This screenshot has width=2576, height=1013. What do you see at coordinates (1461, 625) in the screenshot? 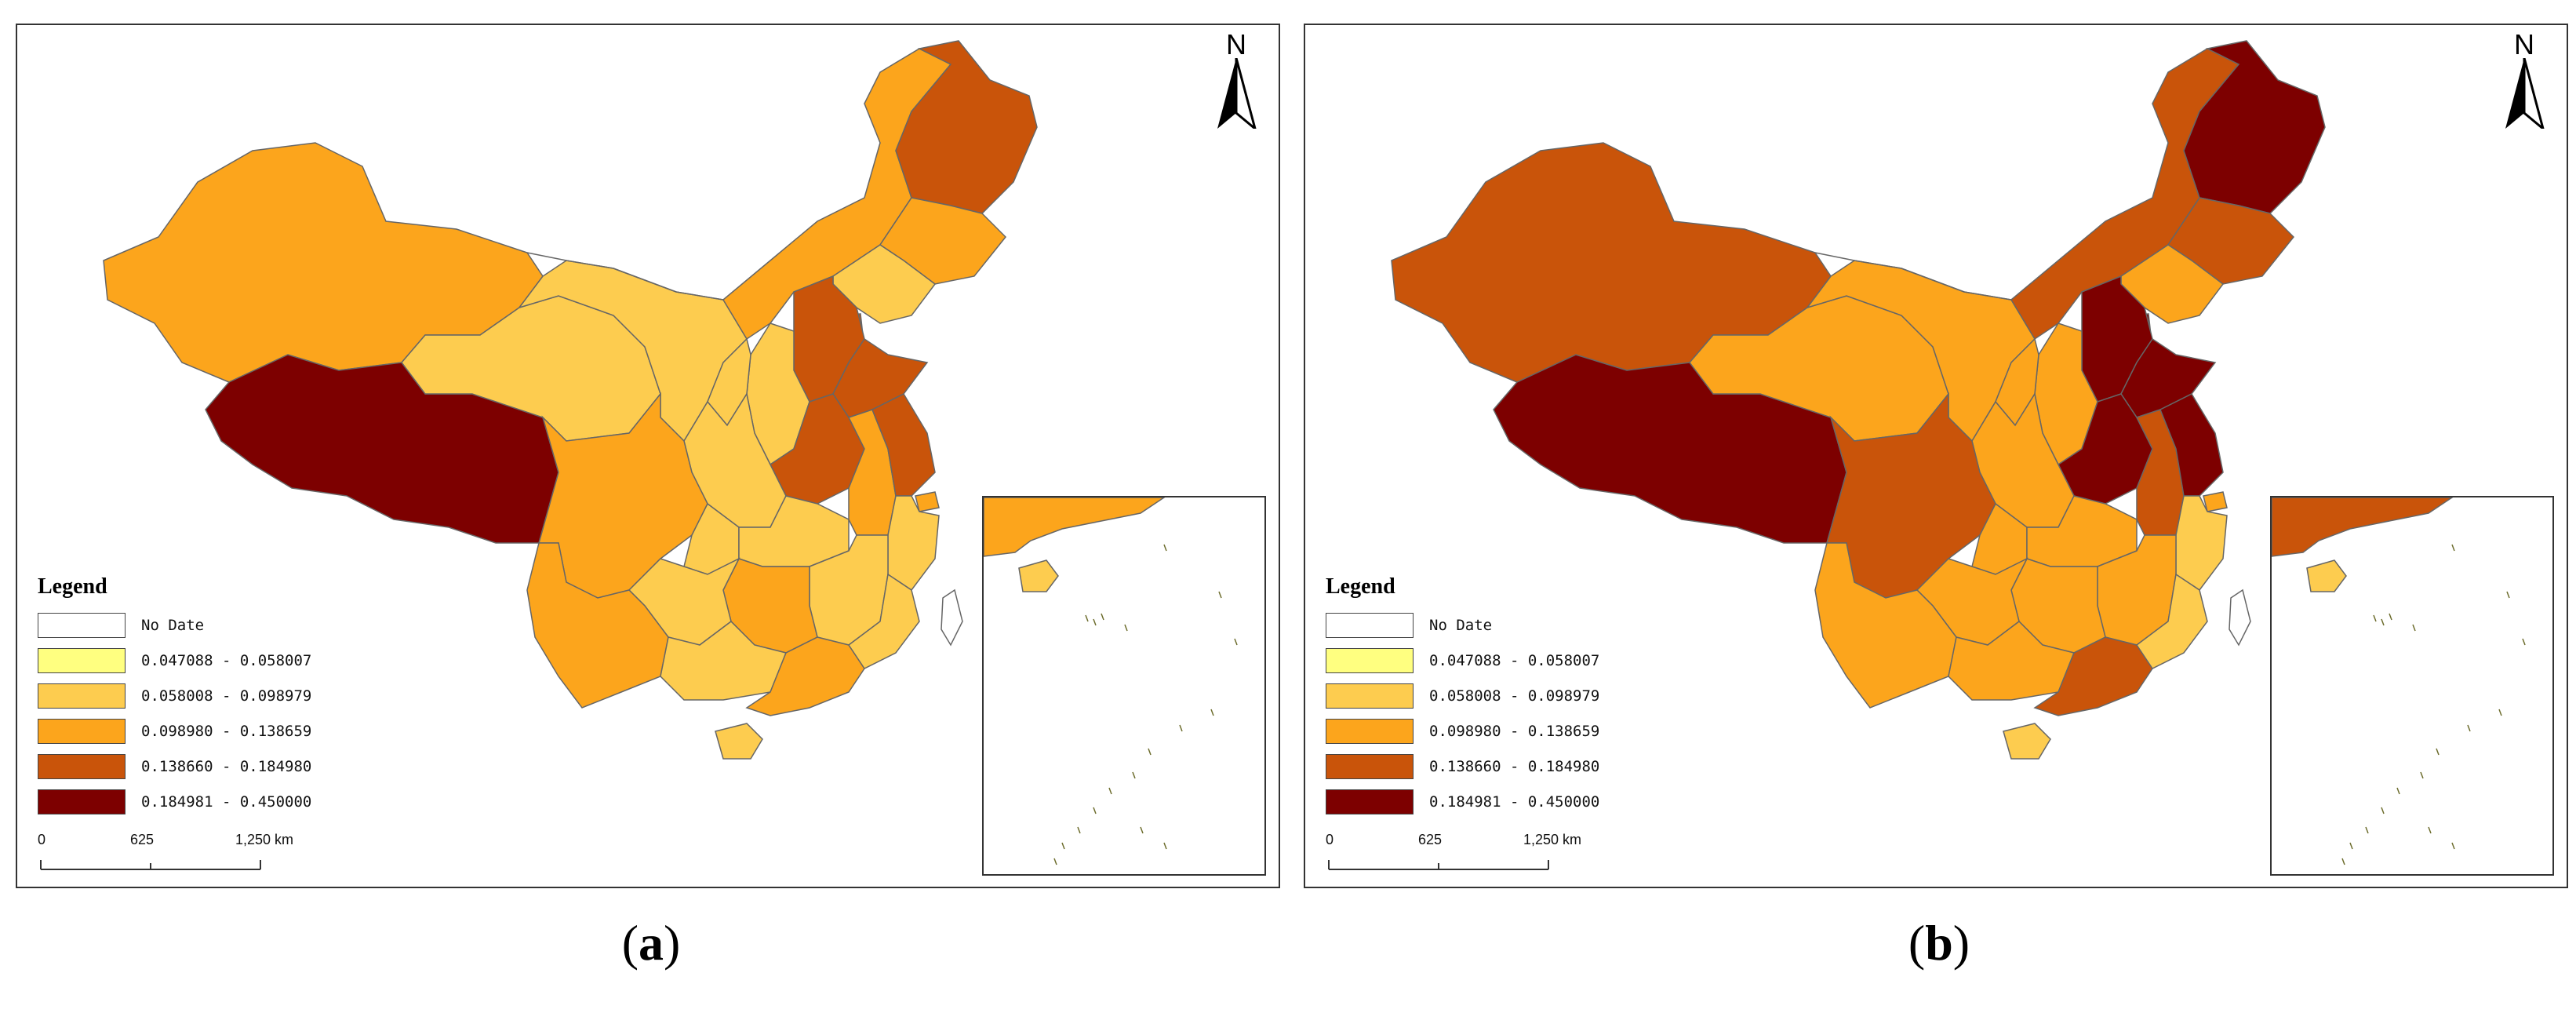
I see `legend-label: No Date` at bounding box center [1461, 625].